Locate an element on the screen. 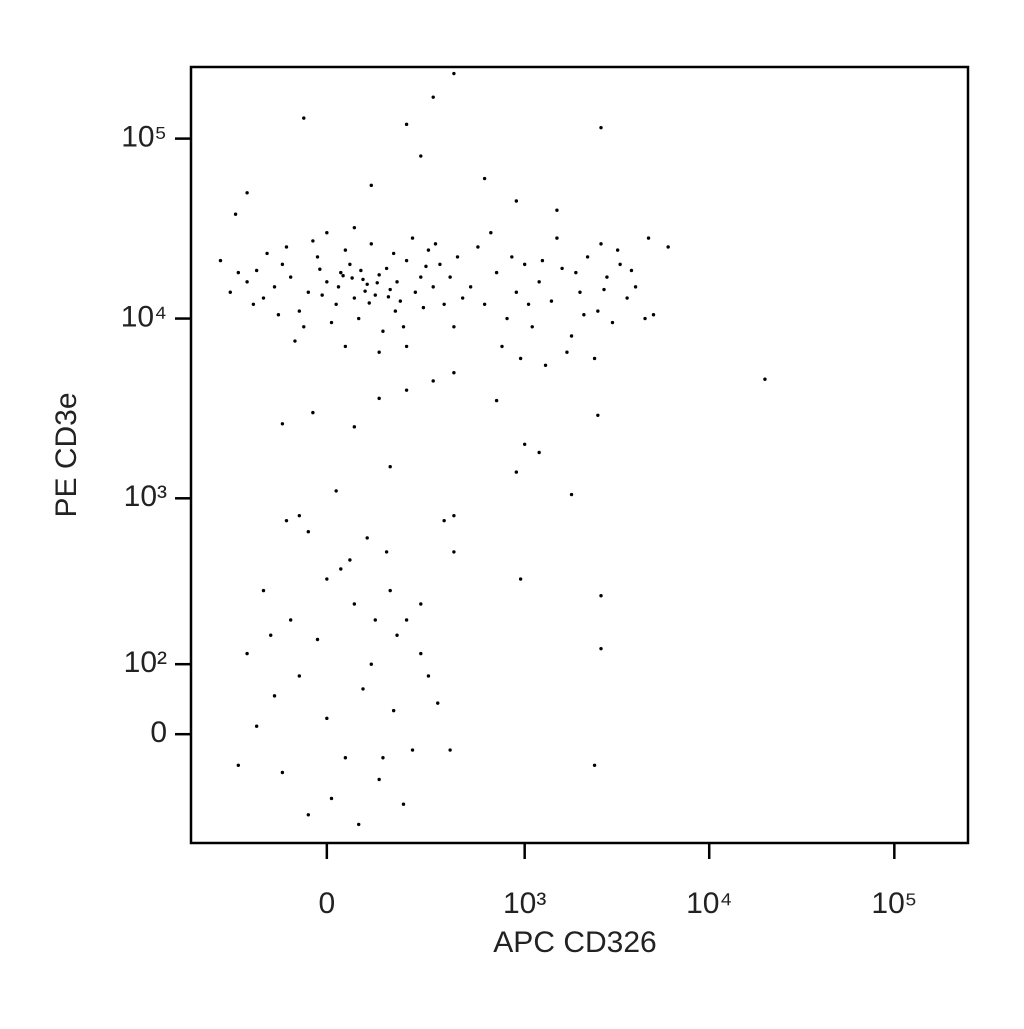 Image resolution: width=1024 pixels, height=1029 pixels. x-tick-label: 10⁴ is located at coordinates (709, 903).